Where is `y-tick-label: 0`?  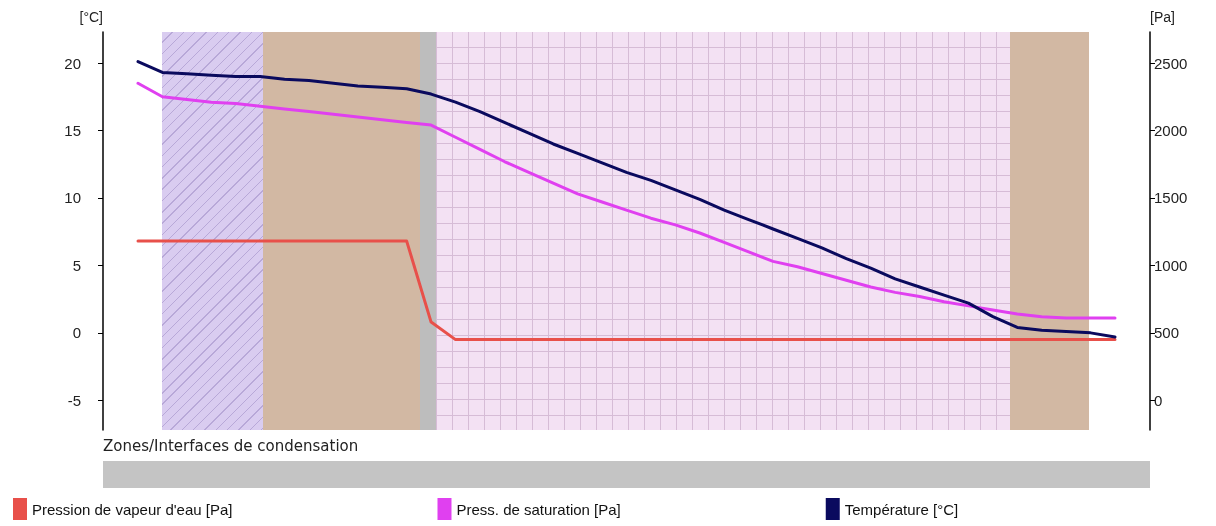
y-tick-label: 0 is located at coordinates (76, 333).